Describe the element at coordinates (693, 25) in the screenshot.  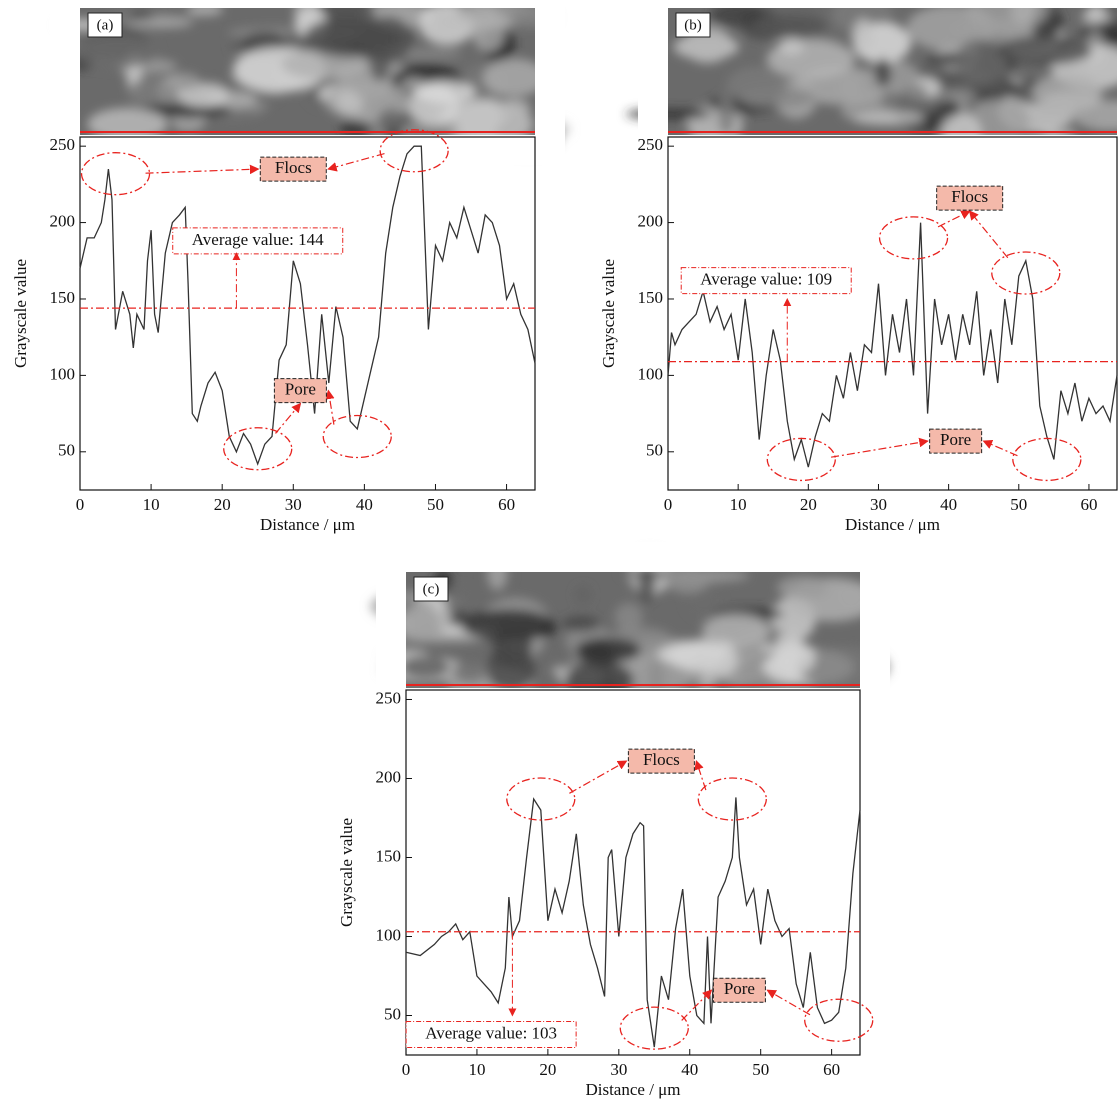
I see `panel-label: (b)` at that location.